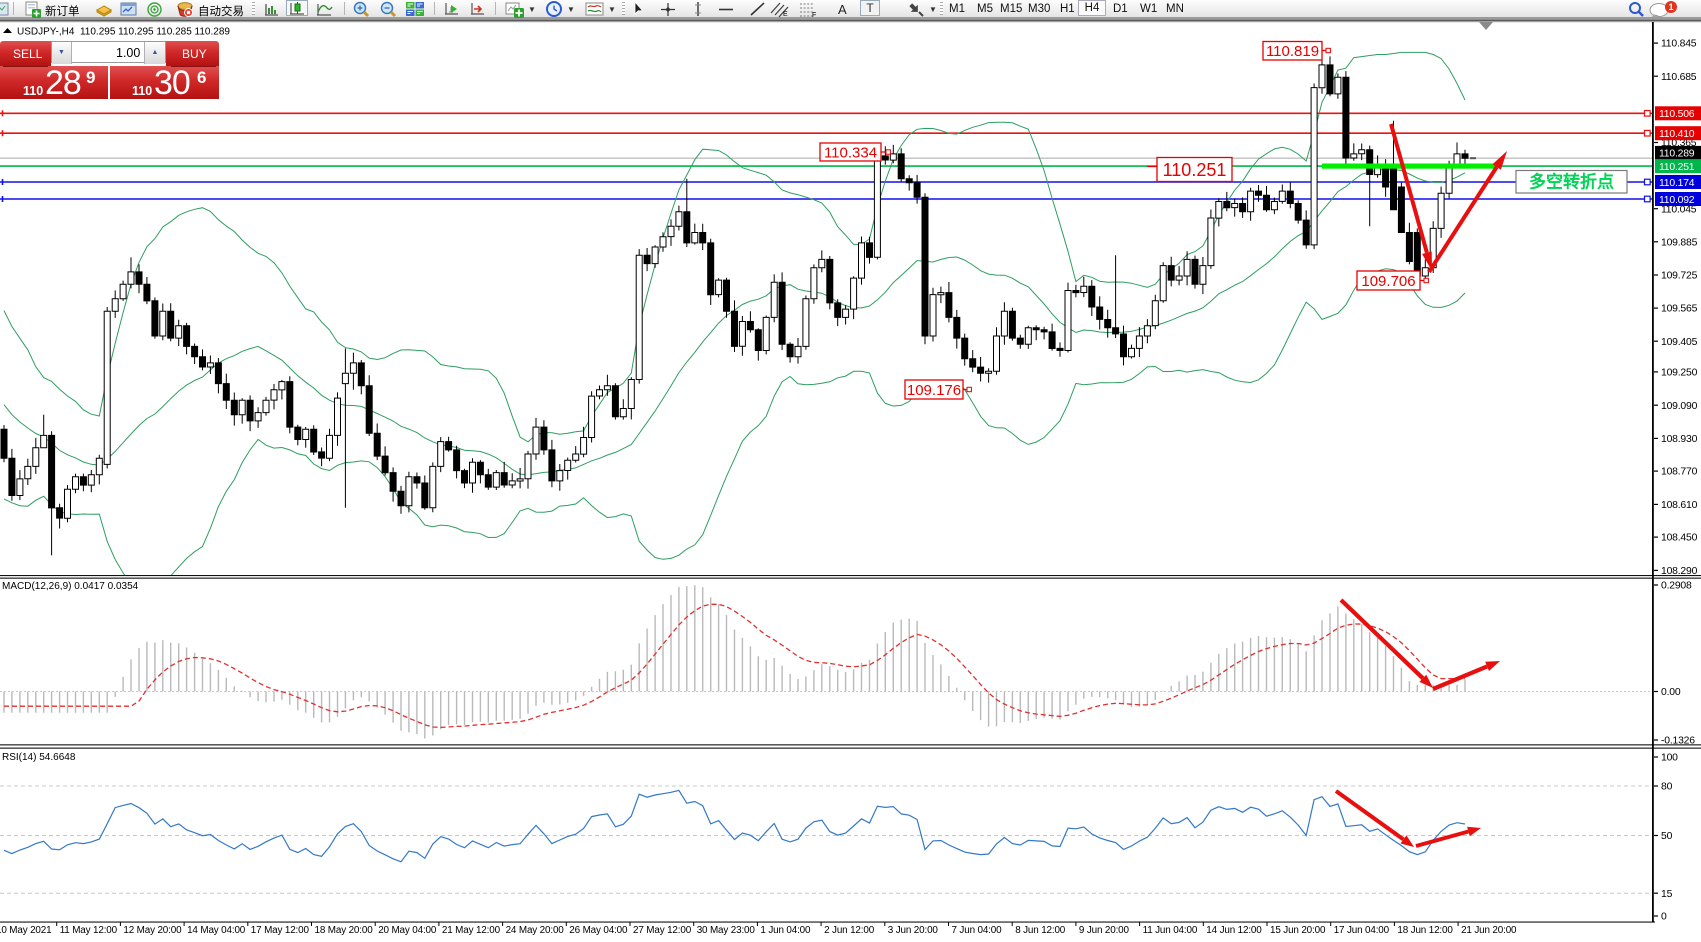 This screenshot has width=1701, height=942. Describe the element at coordinates (1679, 472) in the screenshot. I see `svg-text: 108.770` at that location.